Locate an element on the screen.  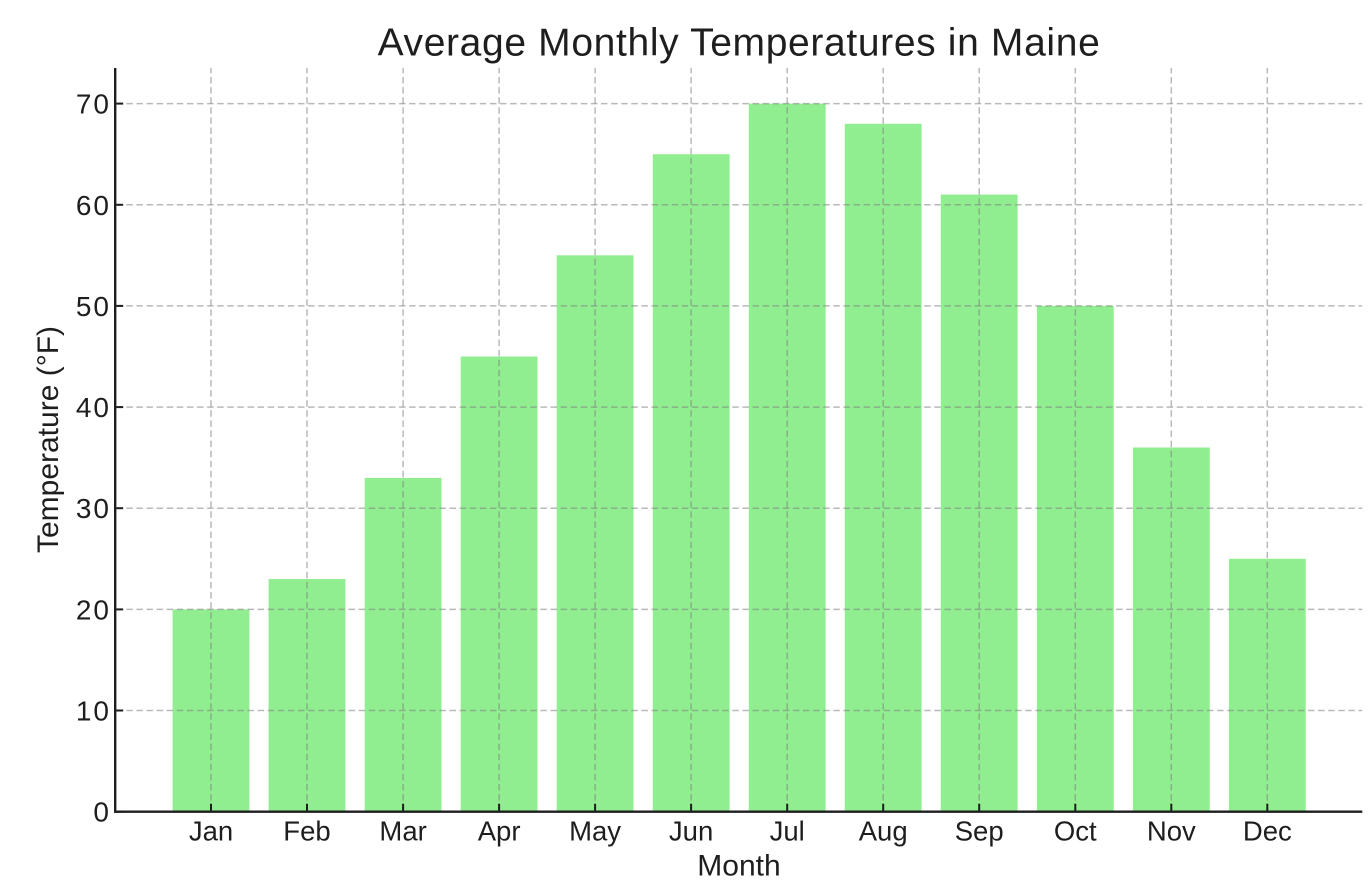
svg-text: 10 is located at coordinates (93, 711).